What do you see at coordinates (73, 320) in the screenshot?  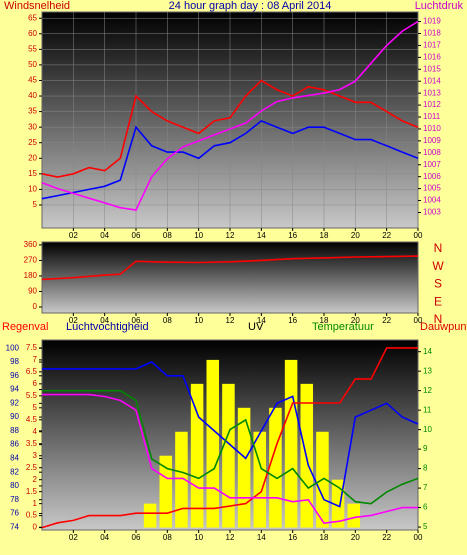 I see `x-tick-label: 02` at bounding box center [73, 320].